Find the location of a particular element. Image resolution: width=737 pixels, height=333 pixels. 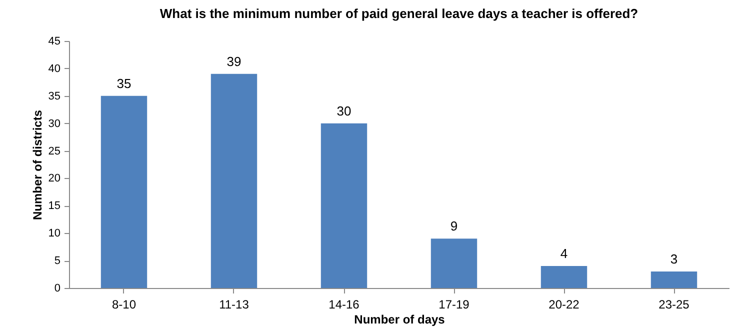

y-tick-label: 30 is located at coordinates (54, 124).